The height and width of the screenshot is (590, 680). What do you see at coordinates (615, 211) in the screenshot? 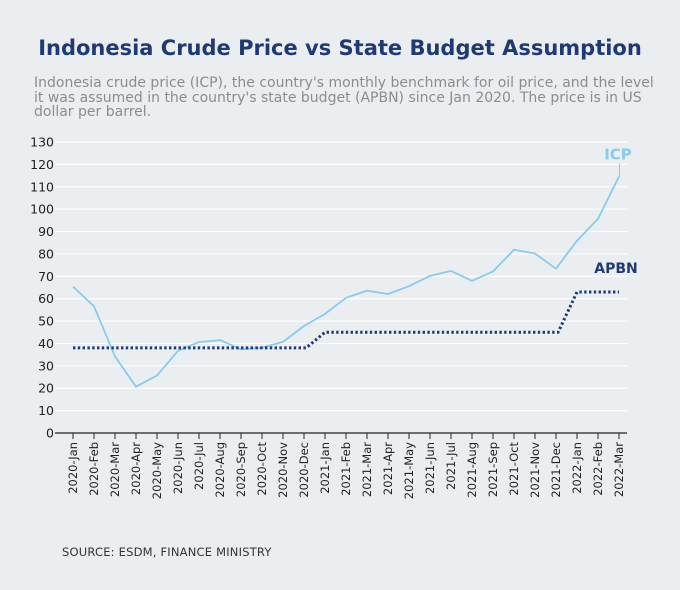
I see `series-labels: ICP APBN` at bounding box center [615, 211].